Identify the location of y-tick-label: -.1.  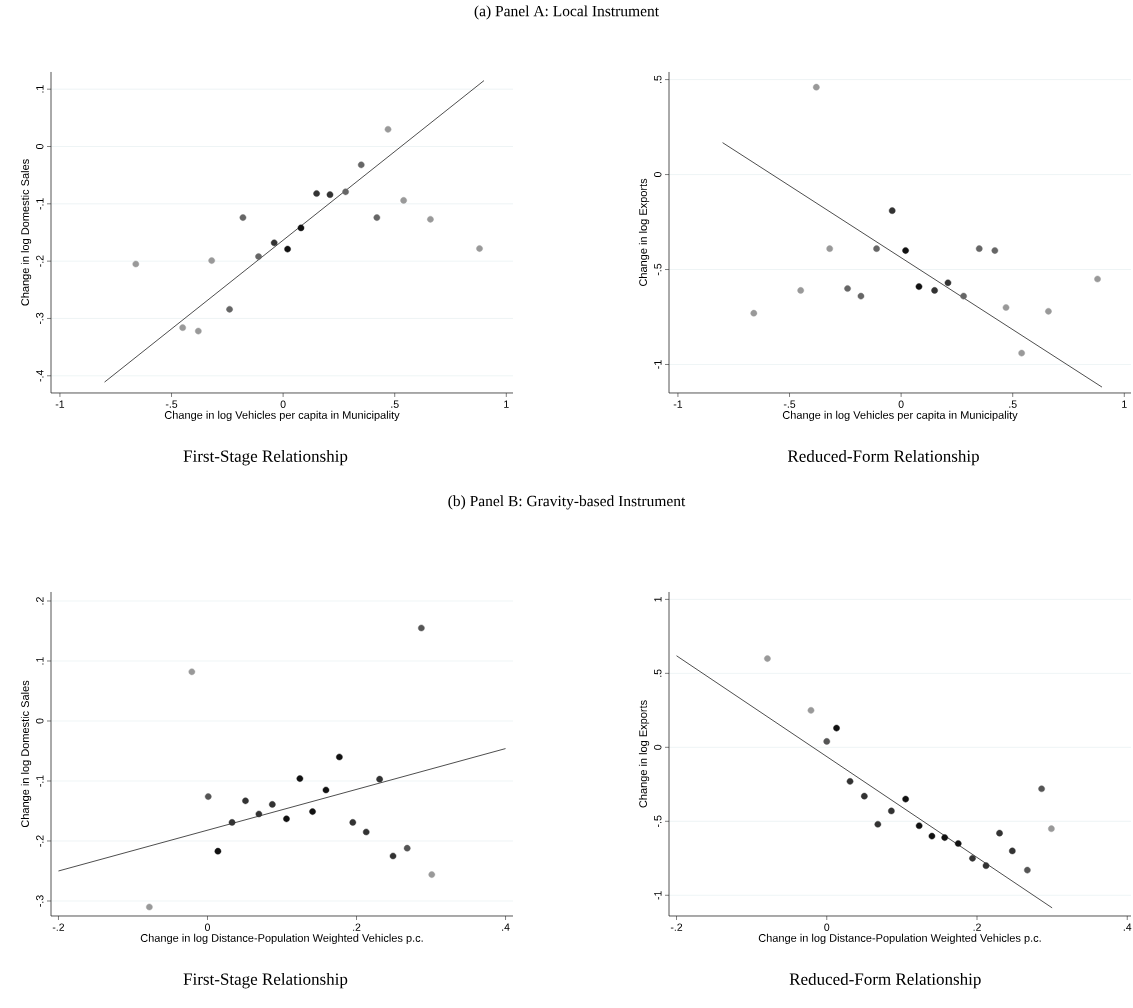
(40, 204).